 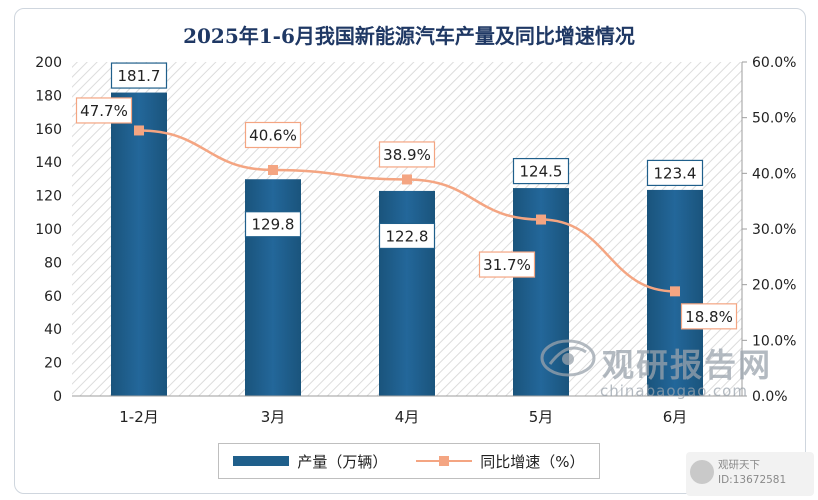 I want to click on bar-value-label: 181.7, so click(x=139, y=76).